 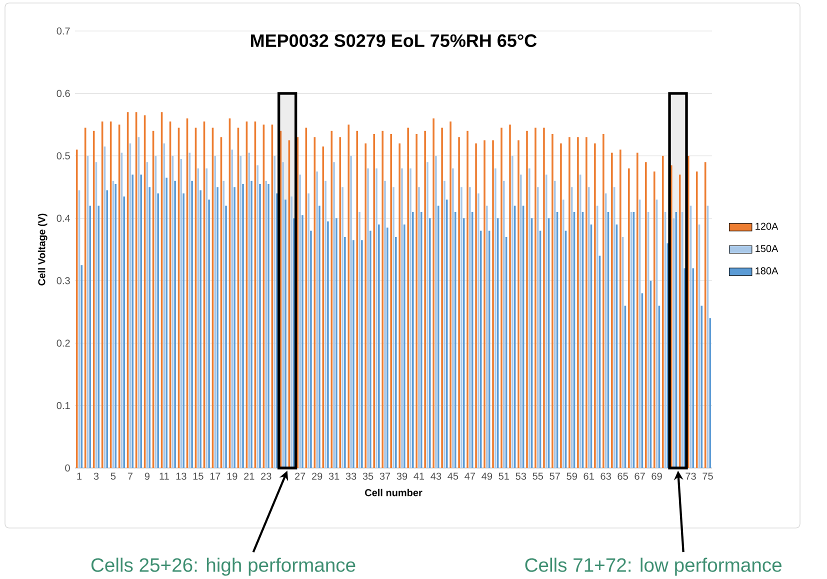 I want to click on x-tick-label: 7, so click(x=130, y=476).